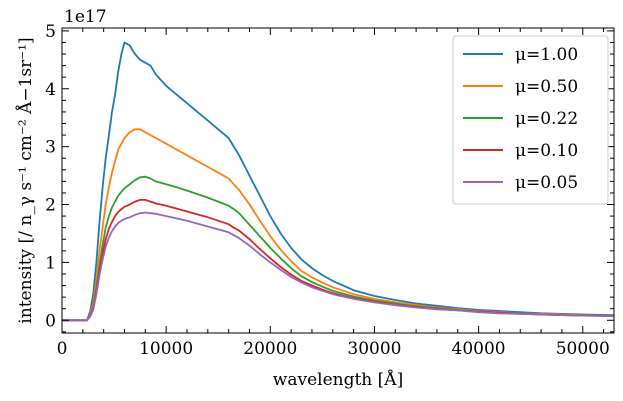 The image size is (623, 401). What do you see at coordinates (85, 17) in the screenshot?
I see `y-offset-label: 1e17` at bounding box center [85, 17].